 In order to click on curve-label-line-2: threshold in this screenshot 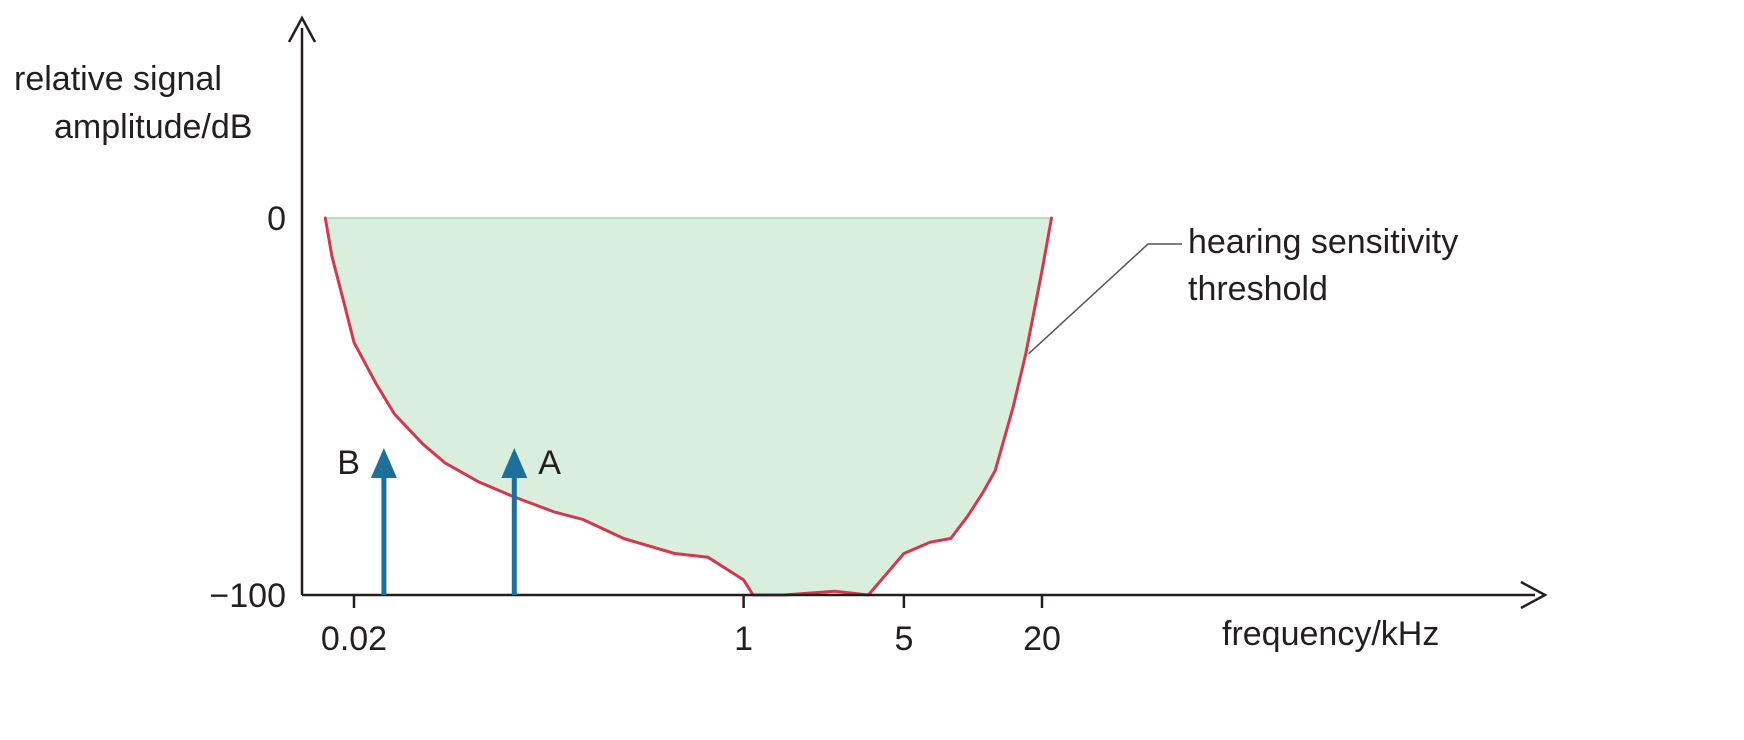, I will do `click(1258, 289)`.